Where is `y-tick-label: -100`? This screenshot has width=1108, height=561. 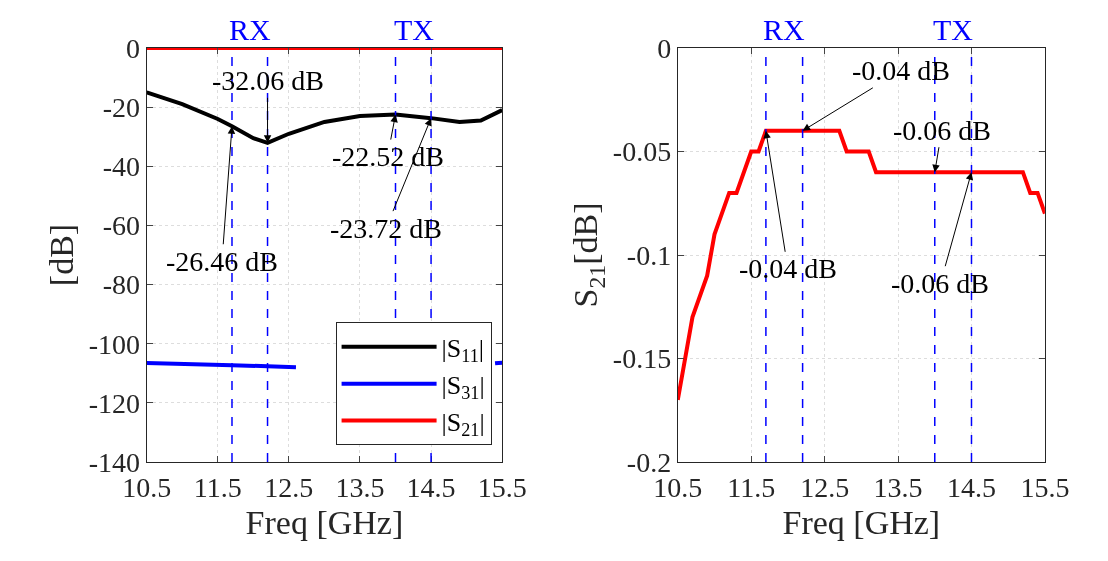
y-tick-label: -100 is located at coordinates (114, 344).